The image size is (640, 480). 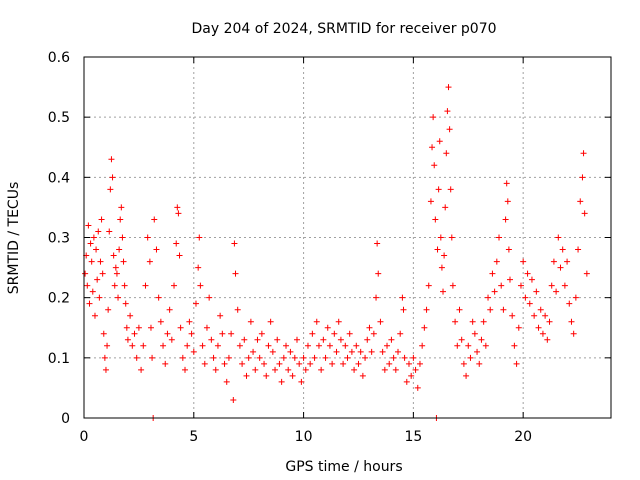 What do you see at coordinates (343, 467) in the screenshot?
I see `x-axis-label: GPS time / hours` at bounding box center [343, 467].